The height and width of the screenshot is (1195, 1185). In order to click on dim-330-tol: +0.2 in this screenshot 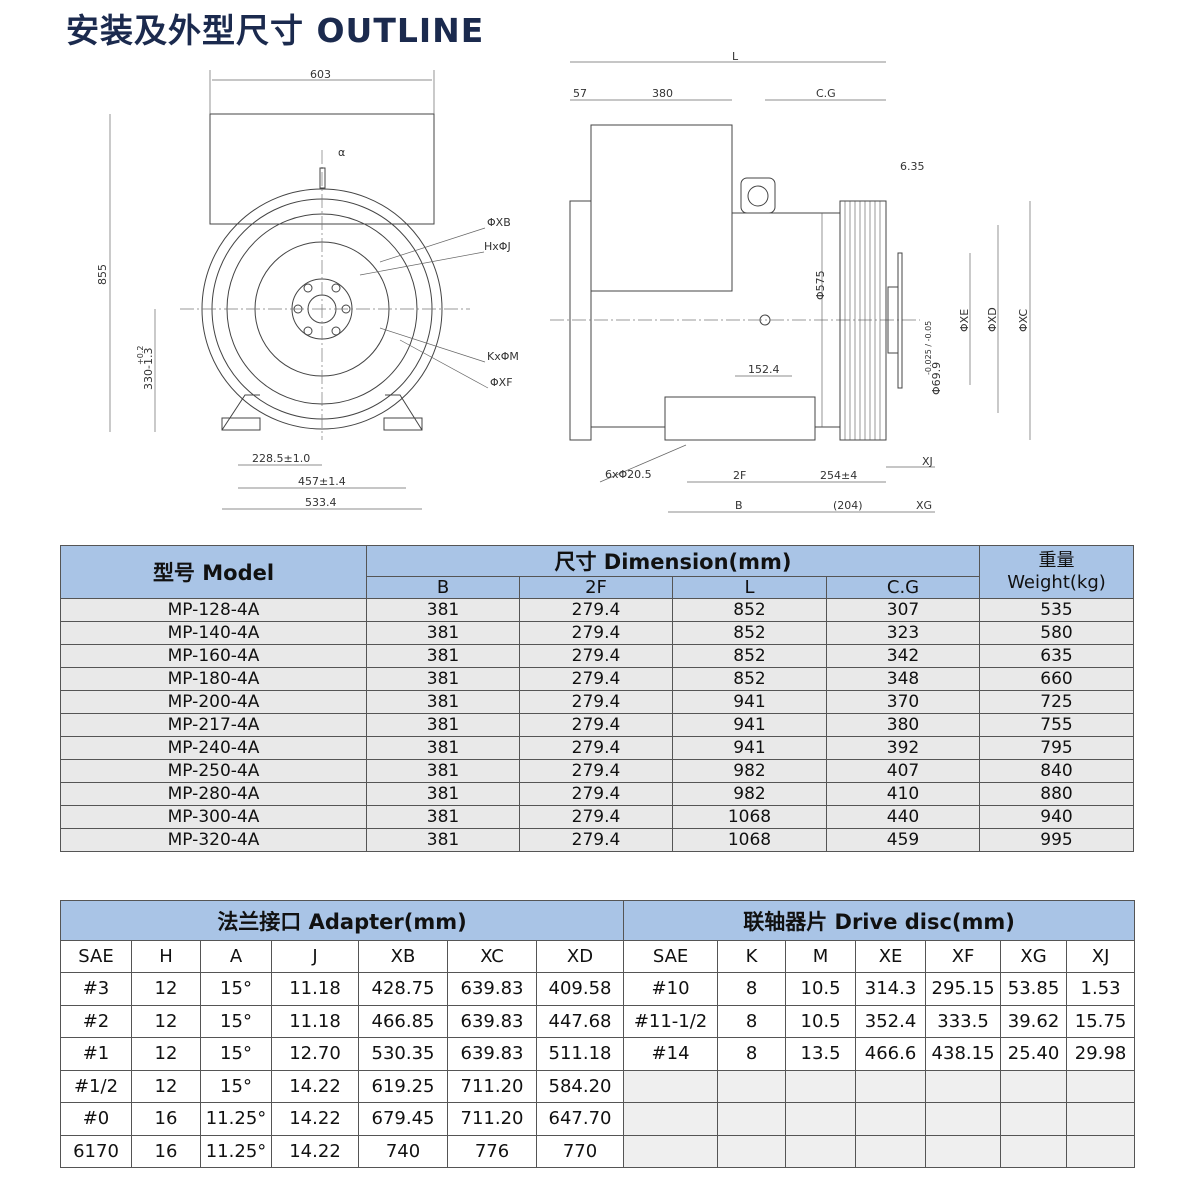, I will do `click(140, 355)`.